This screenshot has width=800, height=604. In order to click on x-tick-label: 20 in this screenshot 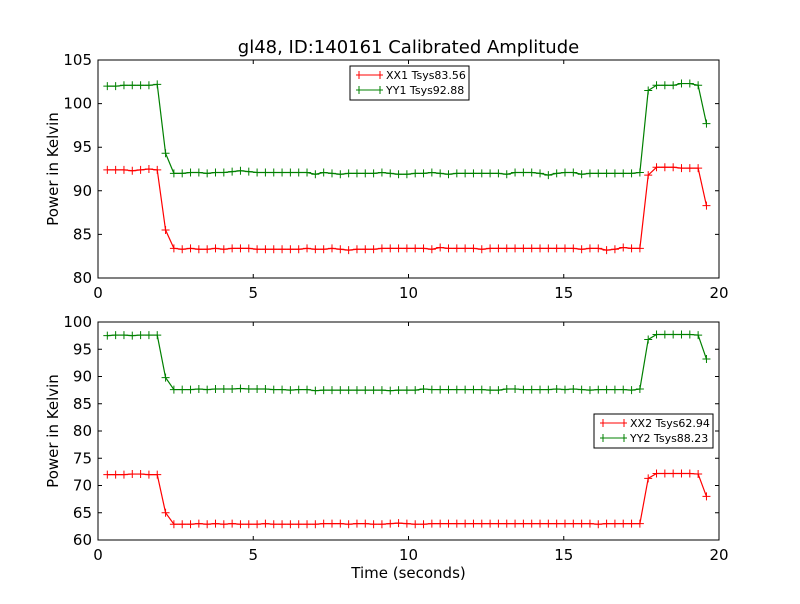, I will do `click(718, 555)`.